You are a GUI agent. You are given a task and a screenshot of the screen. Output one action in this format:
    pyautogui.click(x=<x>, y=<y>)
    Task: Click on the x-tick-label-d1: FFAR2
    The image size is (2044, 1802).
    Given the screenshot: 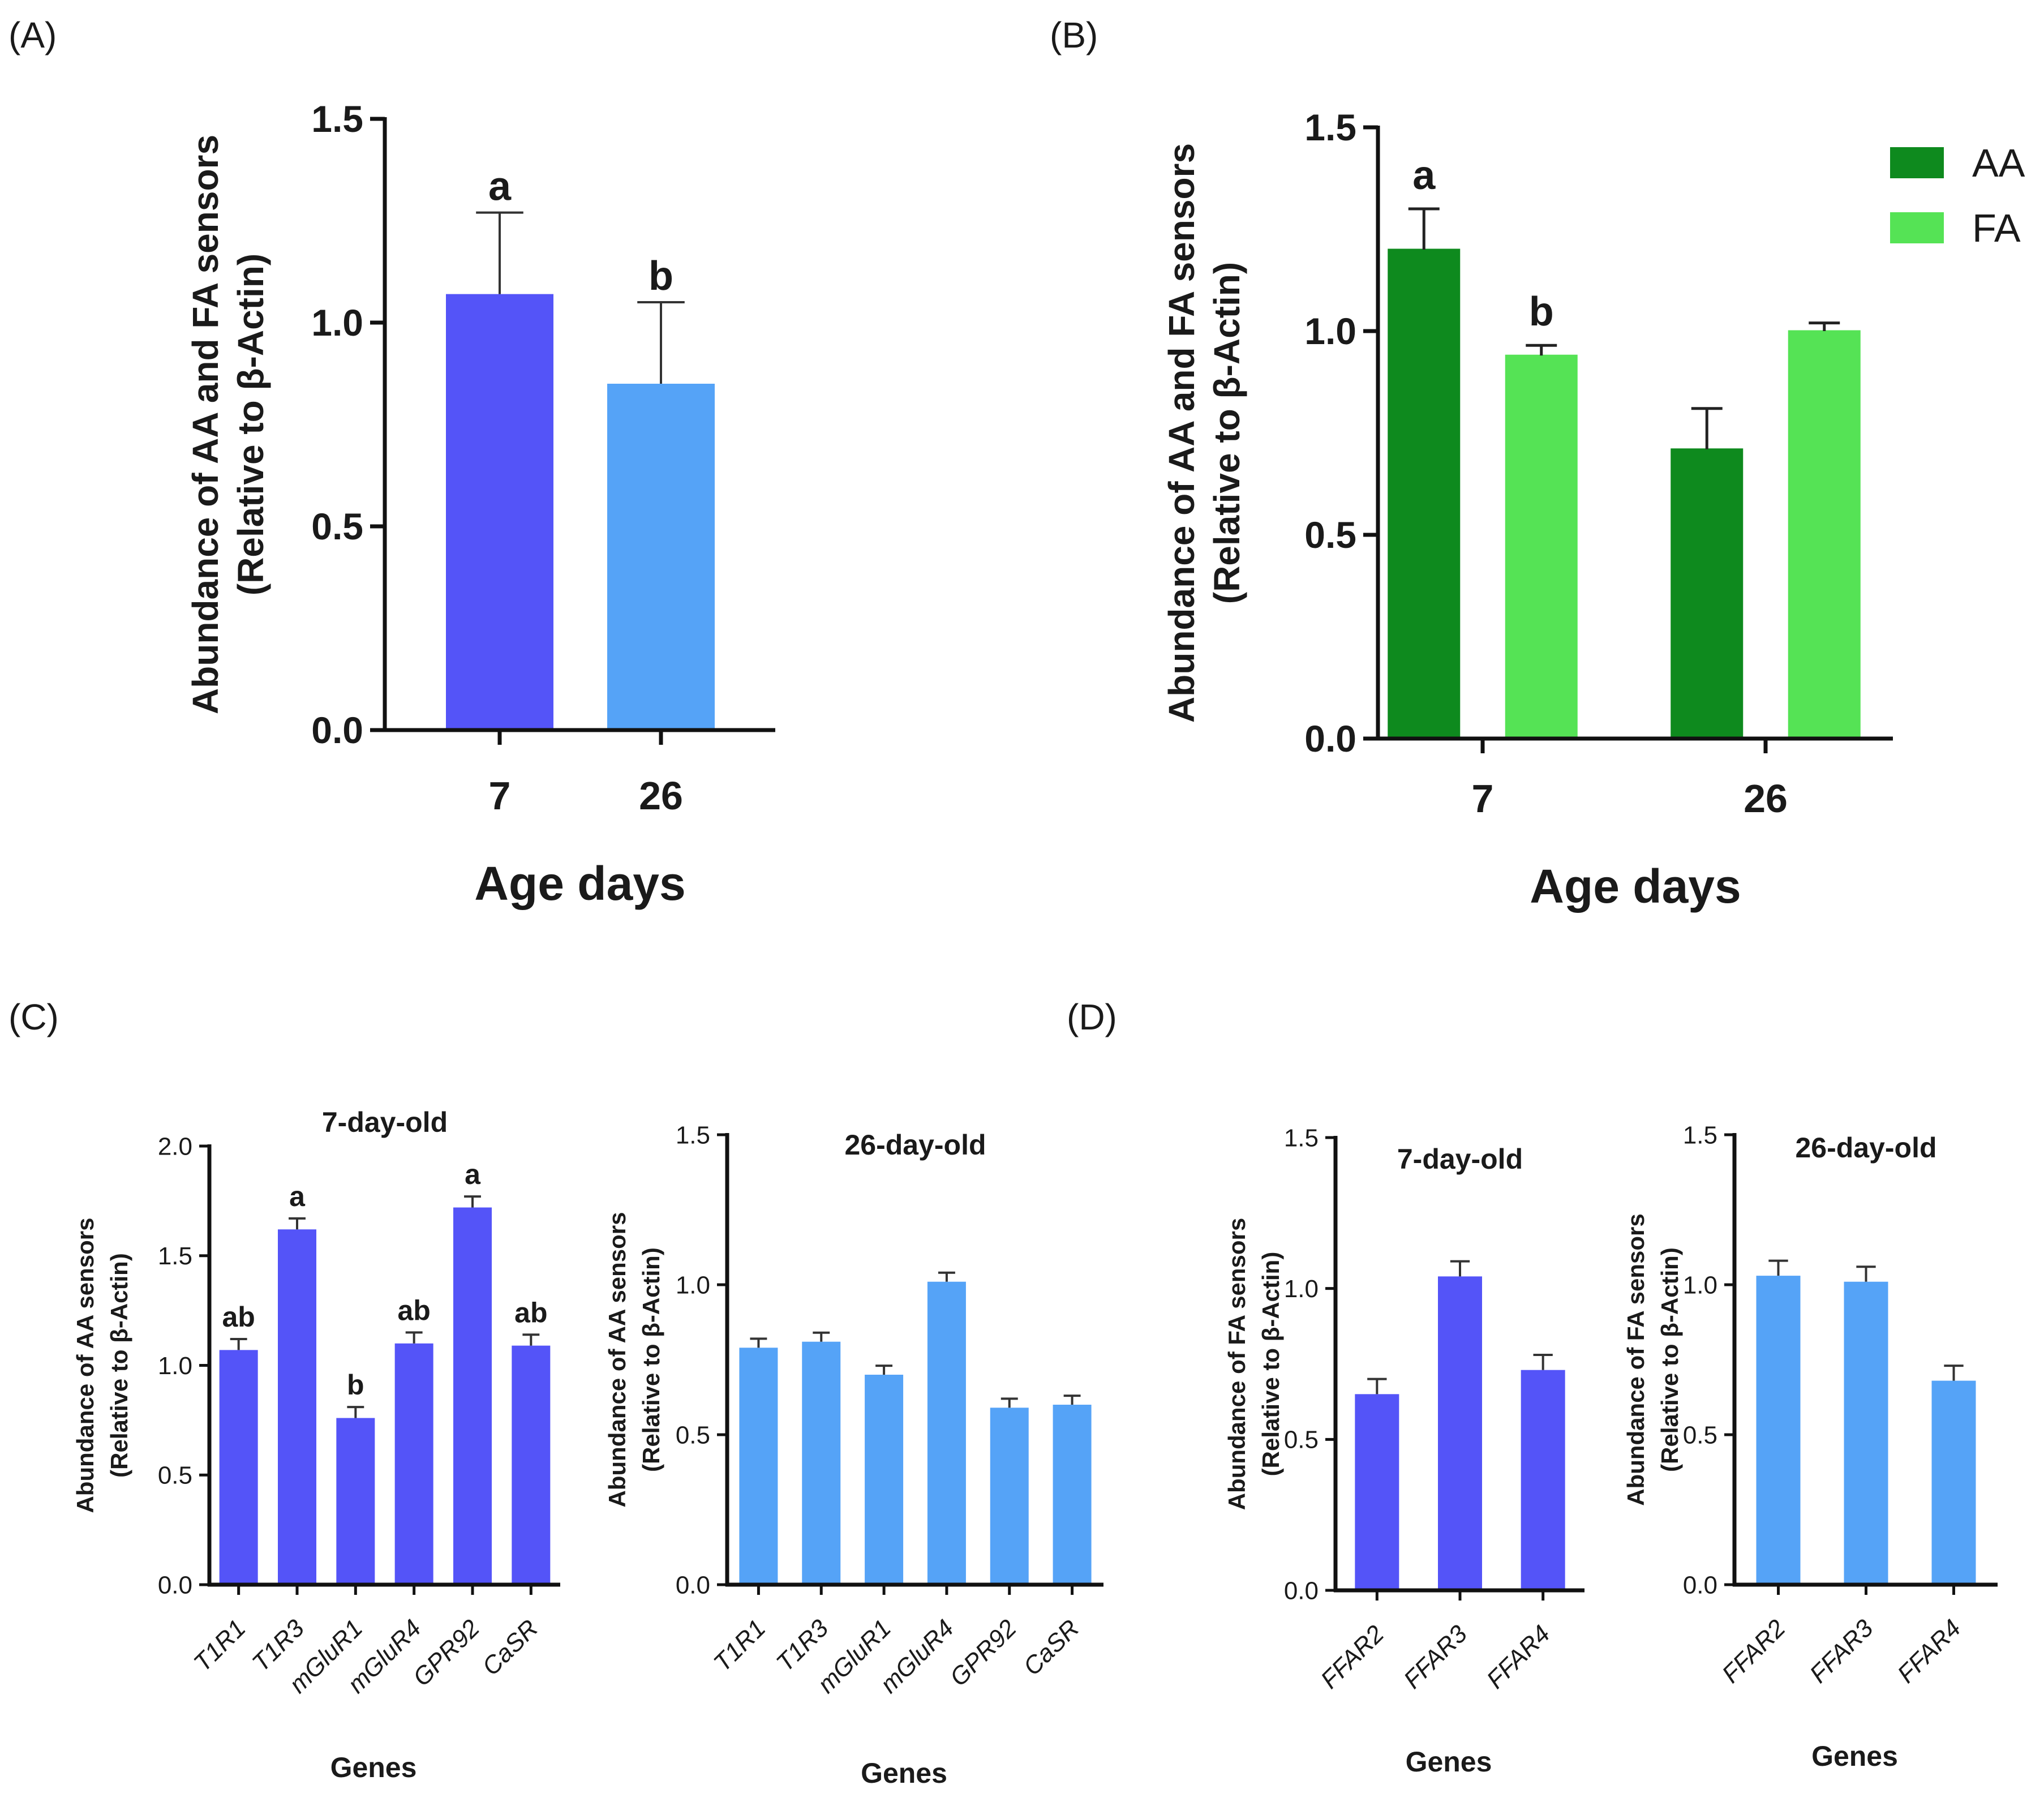 What is the action you would take?
    pyautogui.click(x=1353, y=1657)
    